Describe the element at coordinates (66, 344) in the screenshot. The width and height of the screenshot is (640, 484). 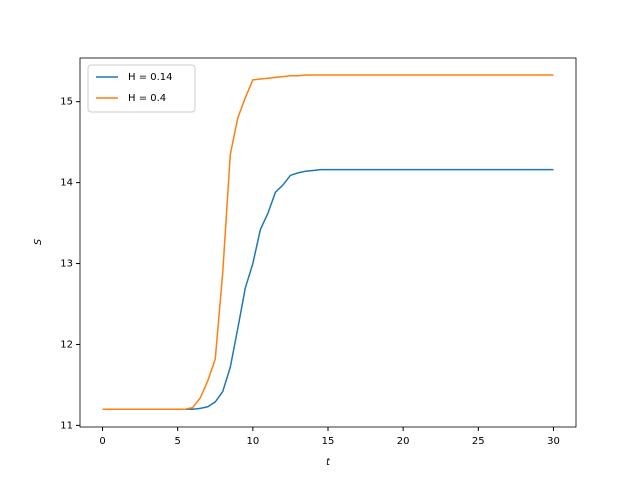
I see `y-tick-label: 12` at that location.